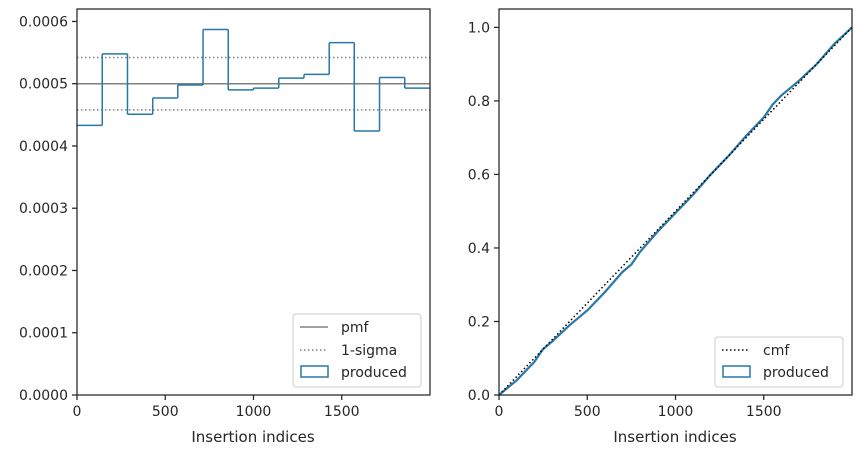 Image resolution: width=861 pixels, height=453 pixels. I want to click on pmf-y-tick-label: 0.0004, so click(43, 147).